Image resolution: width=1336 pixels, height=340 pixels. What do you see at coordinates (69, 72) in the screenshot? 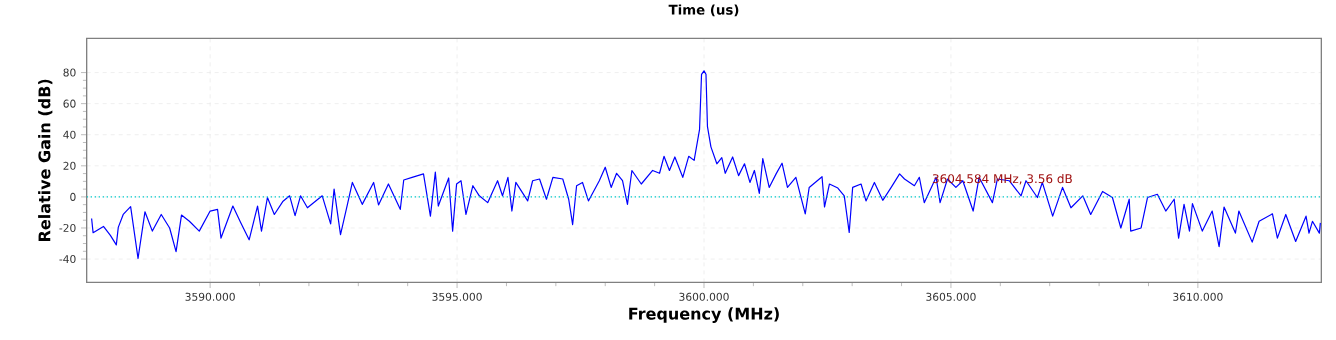
I see `y-tick-label: 80` at bounding box center [69, 72].